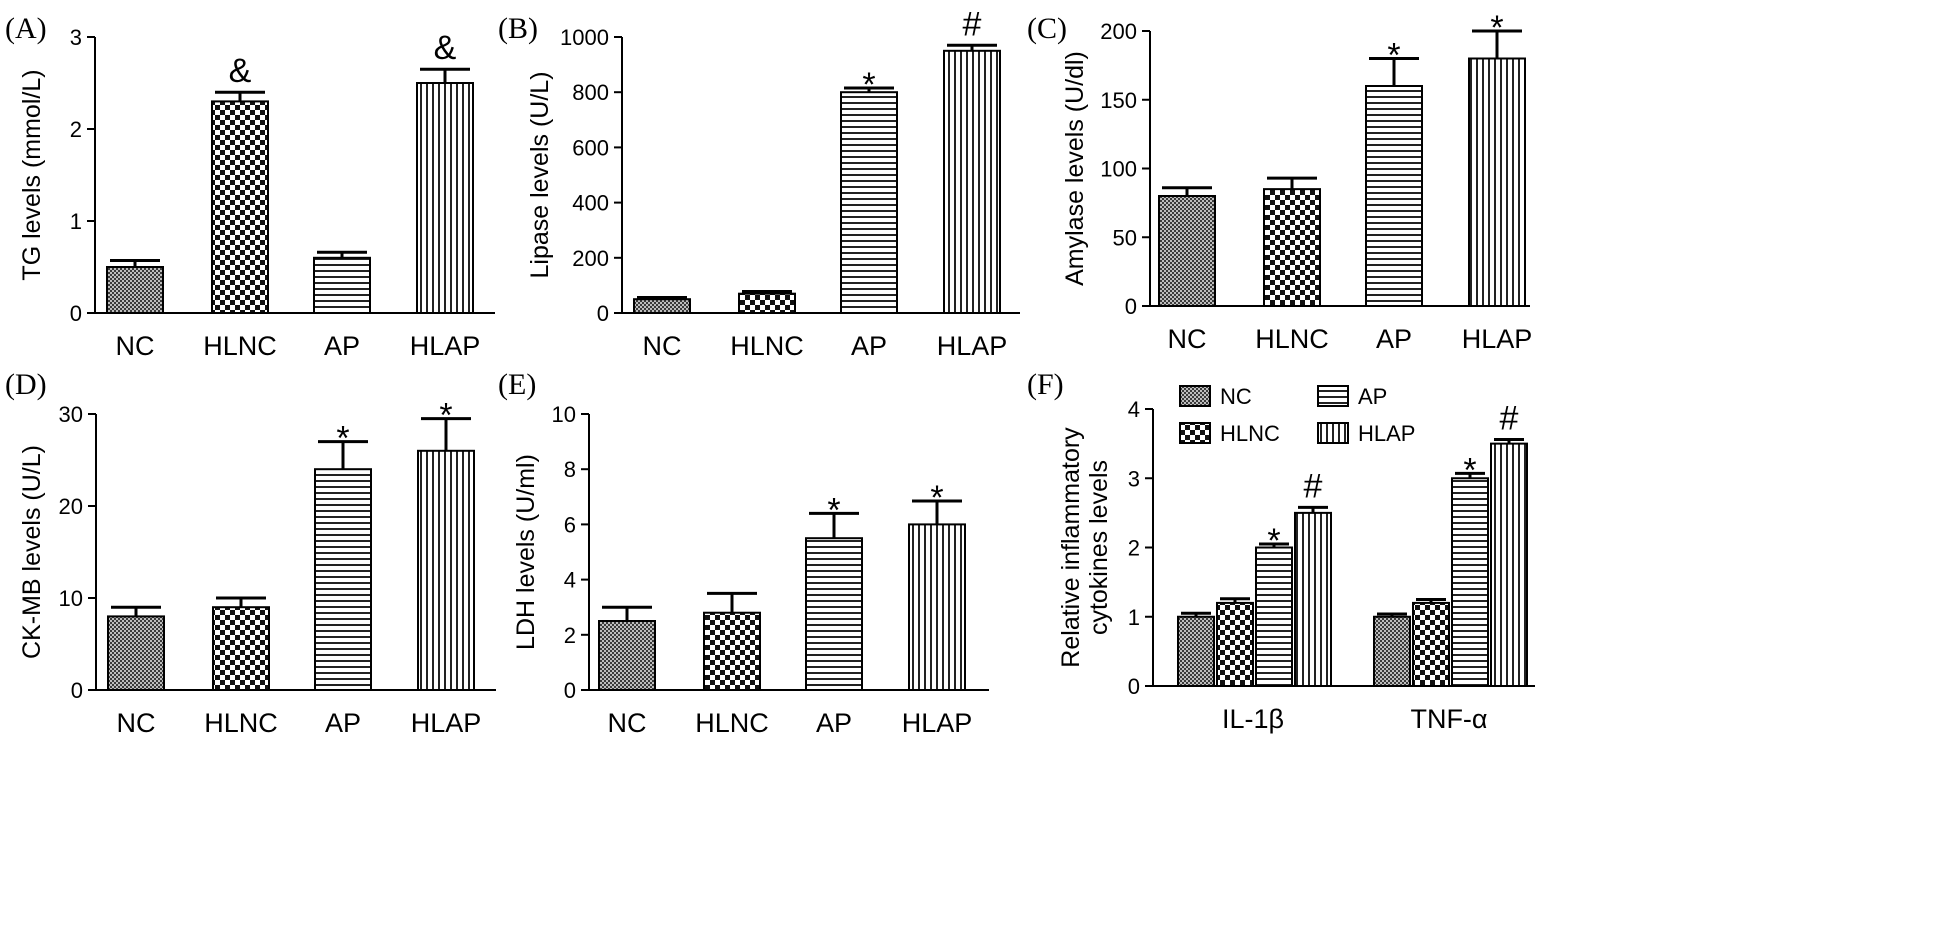  Describe the element at coordinates (570, 524) in the screenshot. I see `y-tick-label: 6` at that location.